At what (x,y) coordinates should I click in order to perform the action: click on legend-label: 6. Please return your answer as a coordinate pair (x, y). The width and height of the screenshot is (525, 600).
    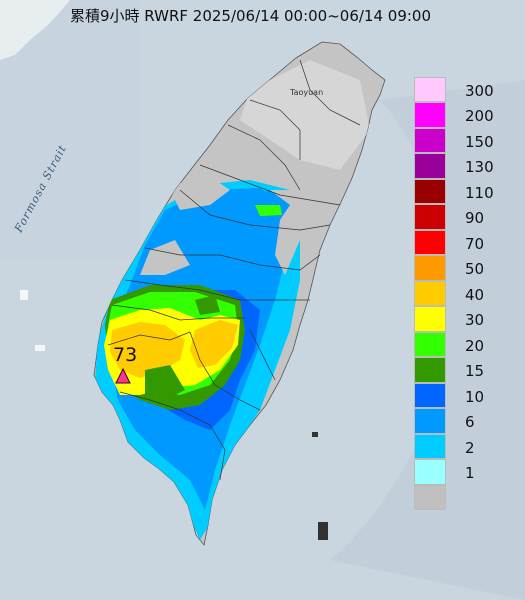
    Looking at the image, I should click on (470, 422).